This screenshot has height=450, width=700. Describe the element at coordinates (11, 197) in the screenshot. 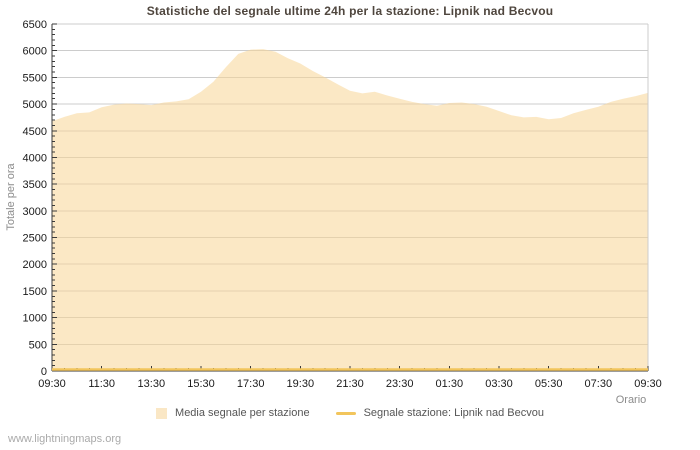

I see `y-axis-title: Totale per ora` at that location.